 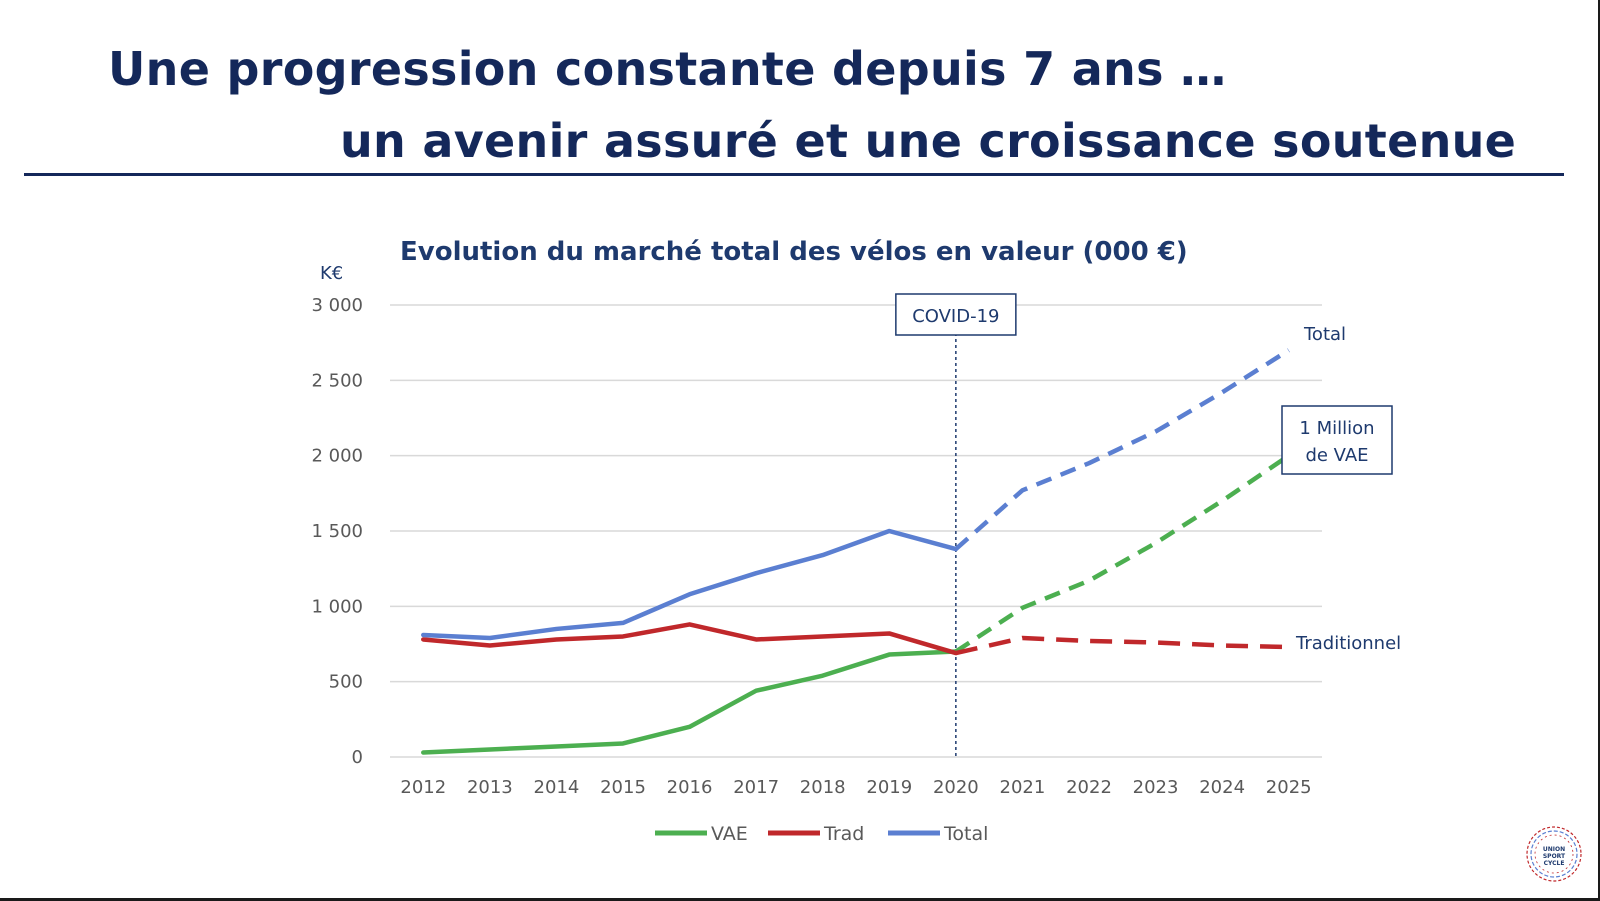 What do you see at coordinates (1599, 450) in the screenshot?
I see `frame-right-edge` at bounding box center [1599, 450].